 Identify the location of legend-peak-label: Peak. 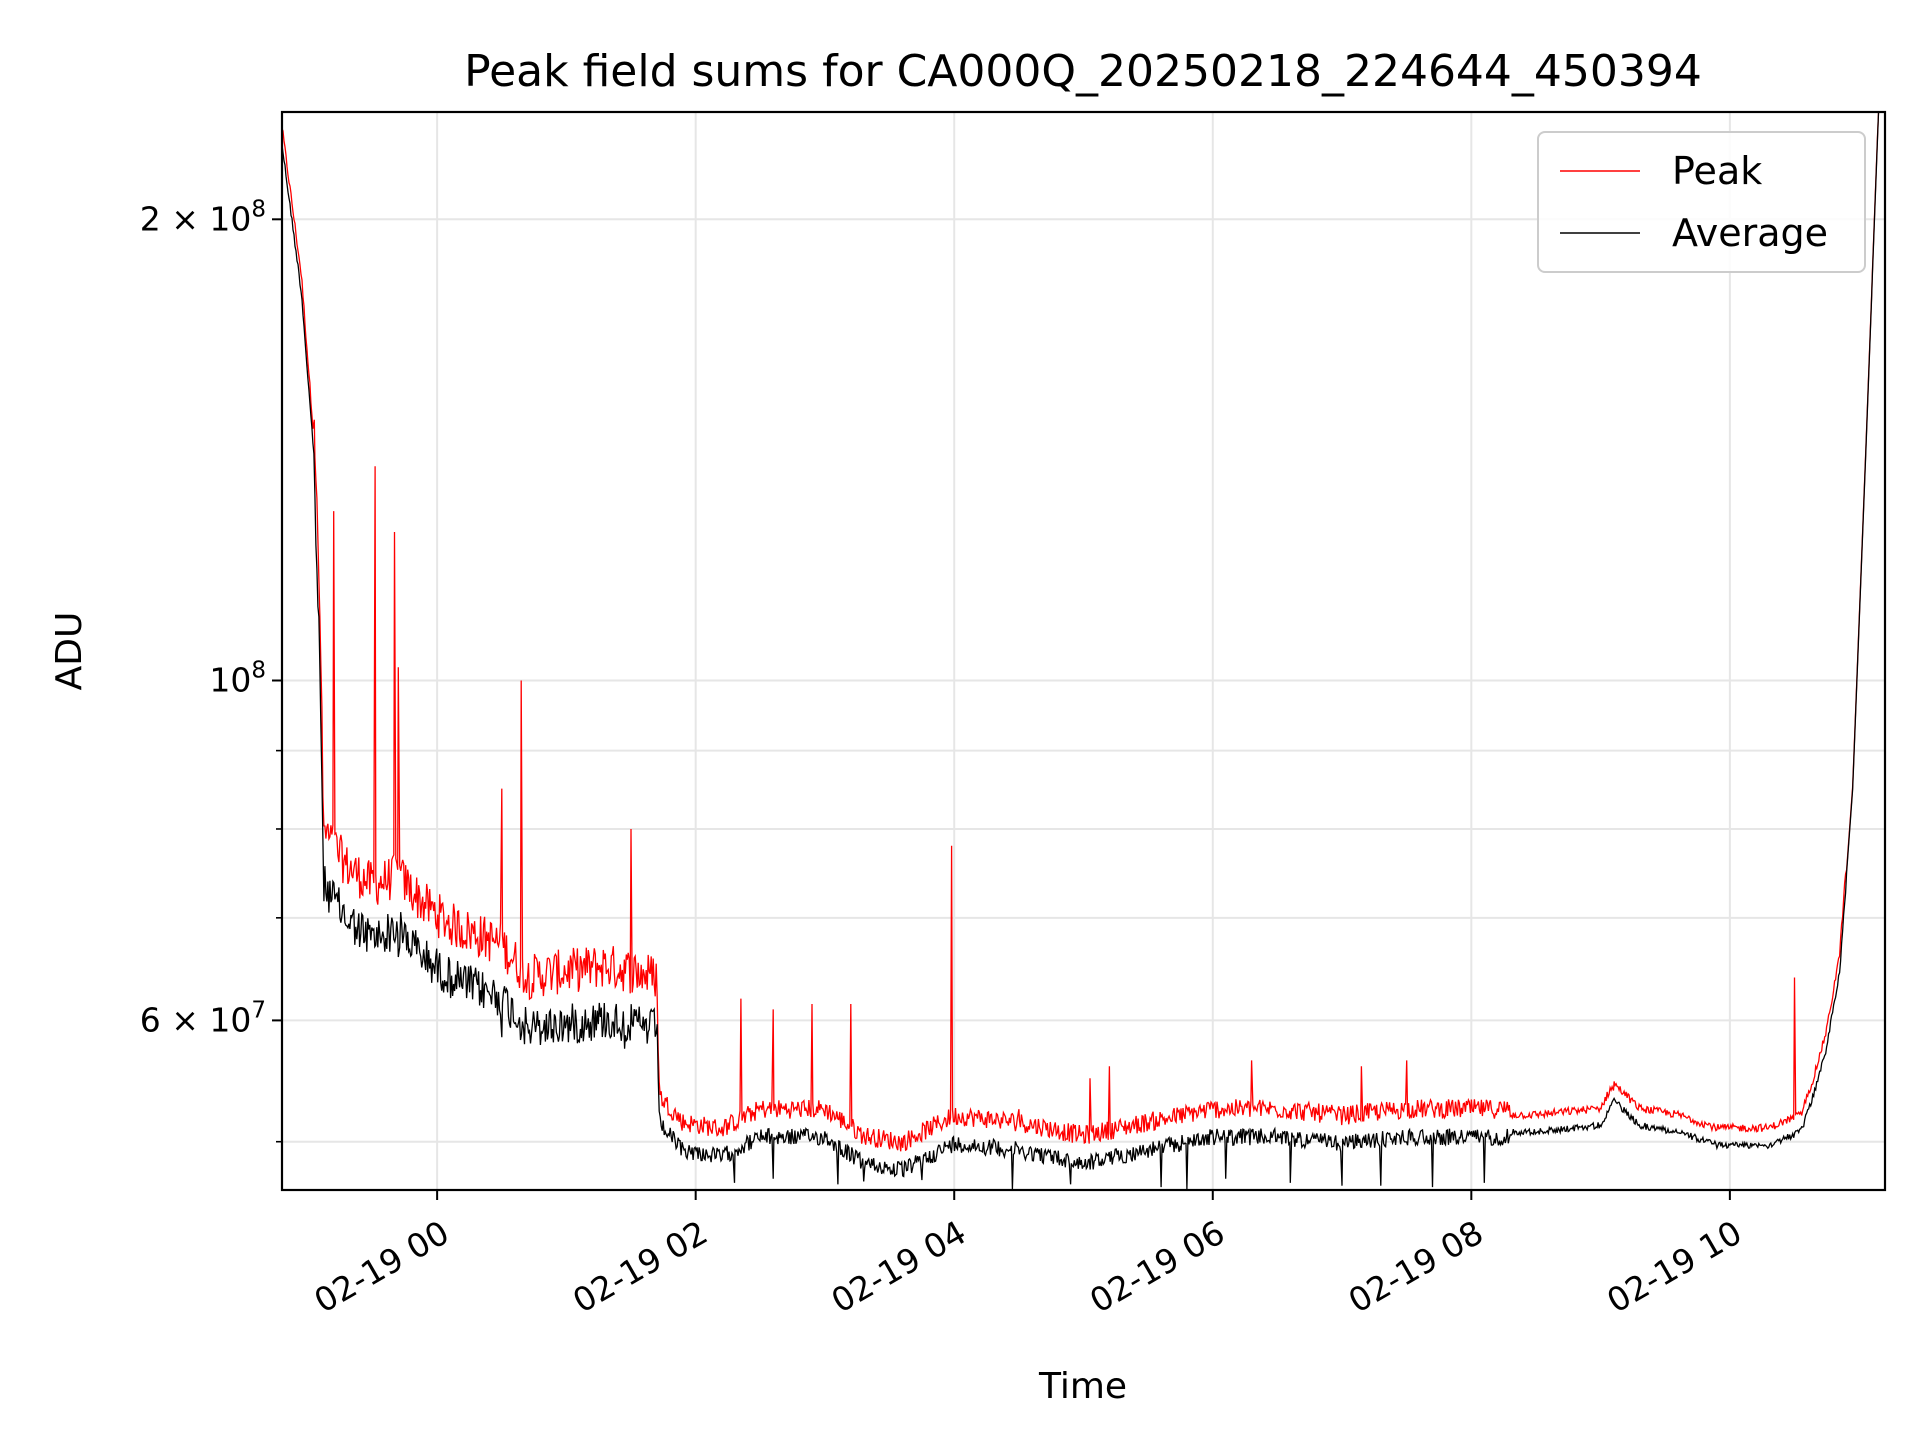
(1717, 171).